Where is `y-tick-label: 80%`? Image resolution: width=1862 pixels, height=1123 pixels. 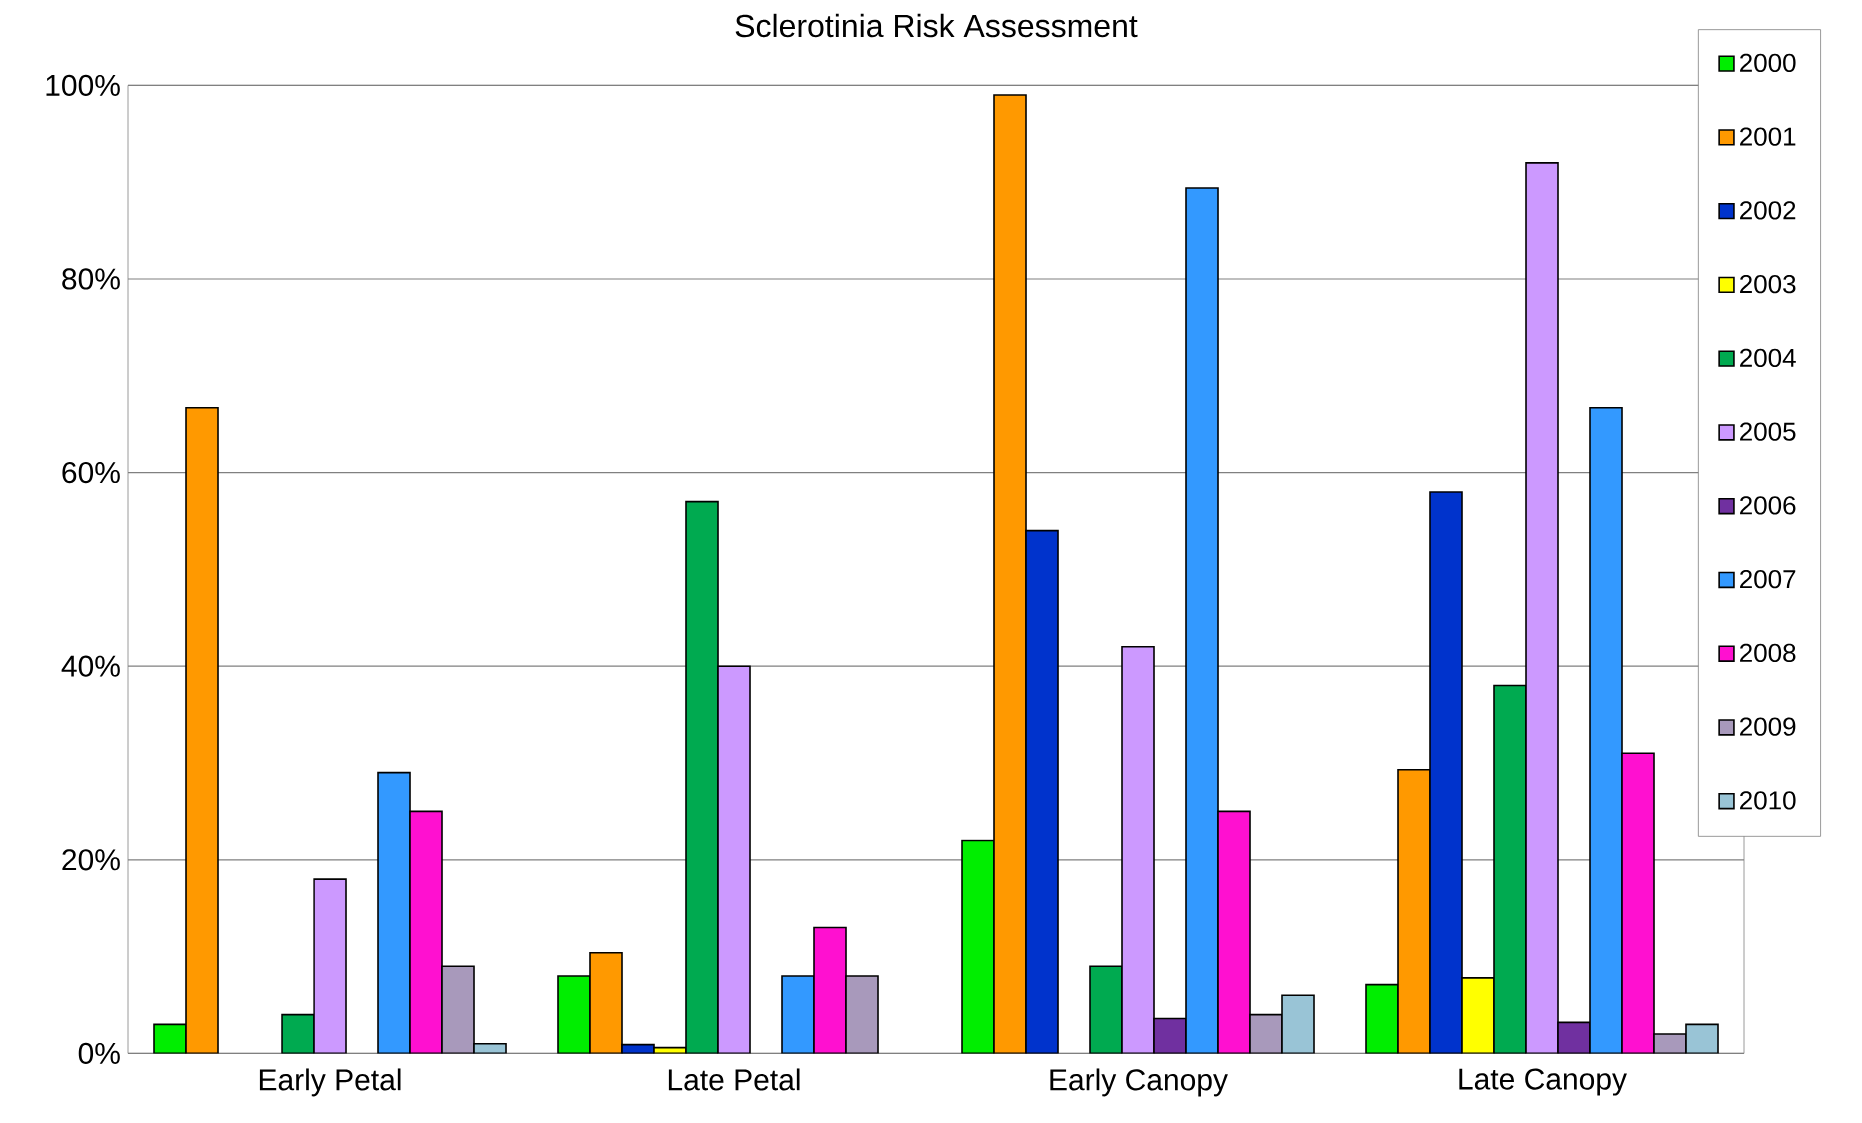
y-tick-label: 80% is located at coordinates (91, 279).